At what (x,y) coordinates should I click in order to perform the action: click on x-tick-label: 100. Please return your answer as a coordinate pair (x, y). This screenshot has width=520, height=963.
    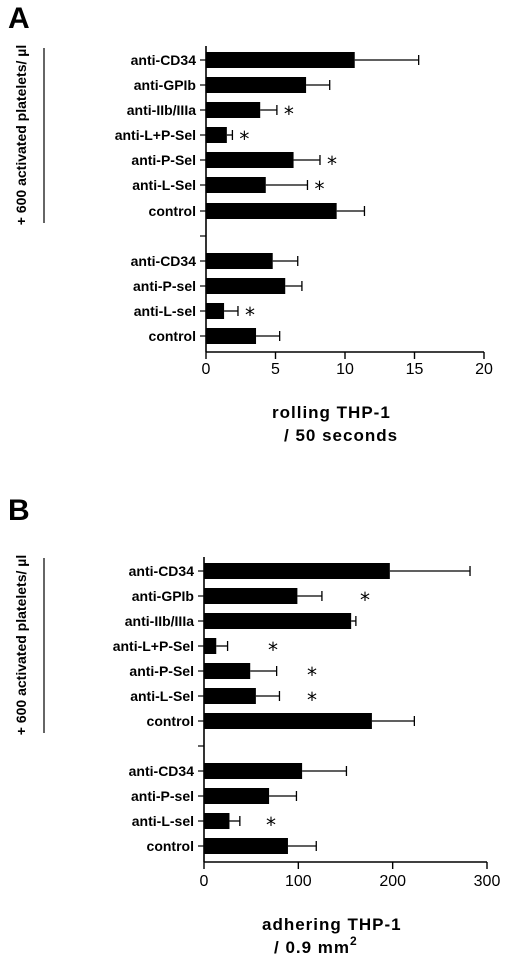
    Looking at the image, I should click on (298, 881).